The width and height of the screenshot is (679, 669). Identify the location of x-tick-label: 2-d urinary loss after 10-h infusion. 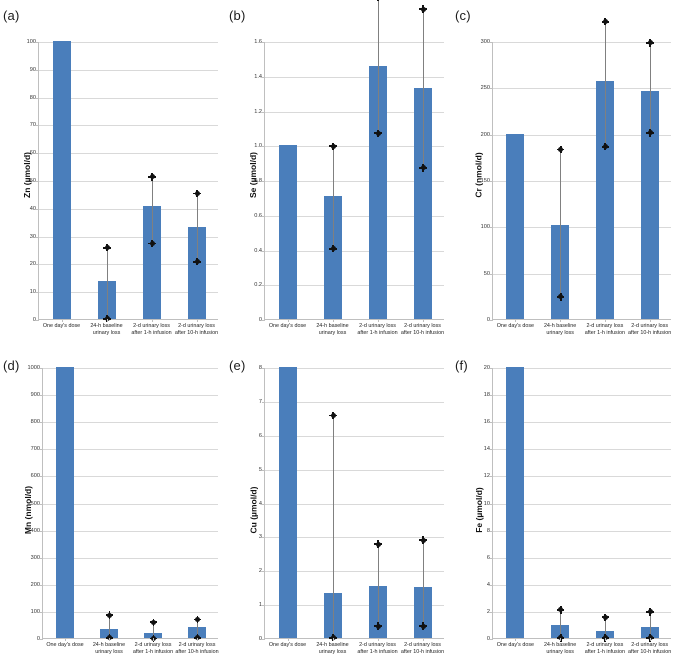
(649, 649).